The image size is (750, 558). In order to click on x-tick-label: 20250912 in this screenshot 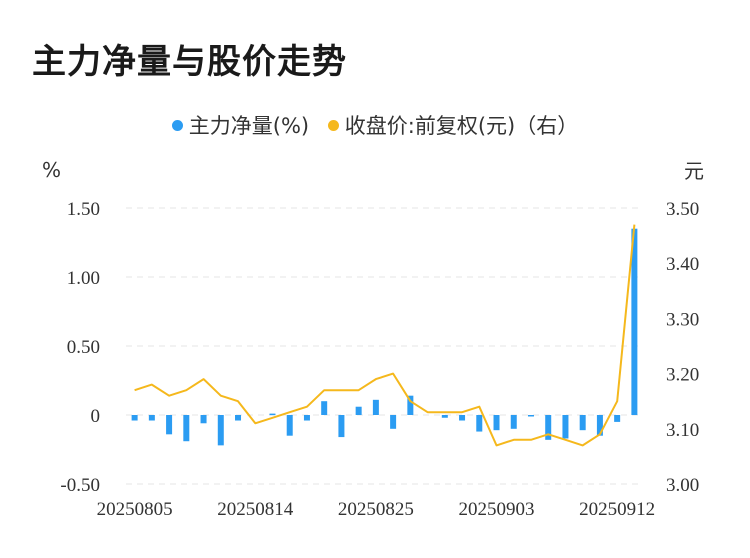, I will do `click(617, 509)`.